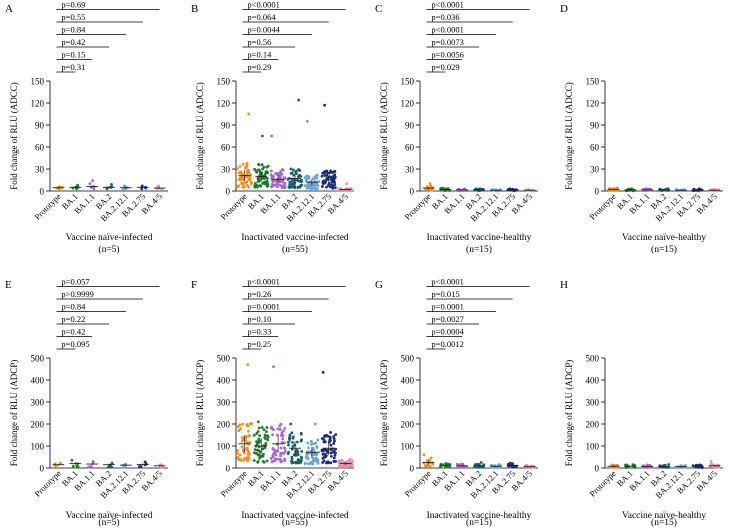  I want to click on p-value-label: p=0.56, so click(259, 42).